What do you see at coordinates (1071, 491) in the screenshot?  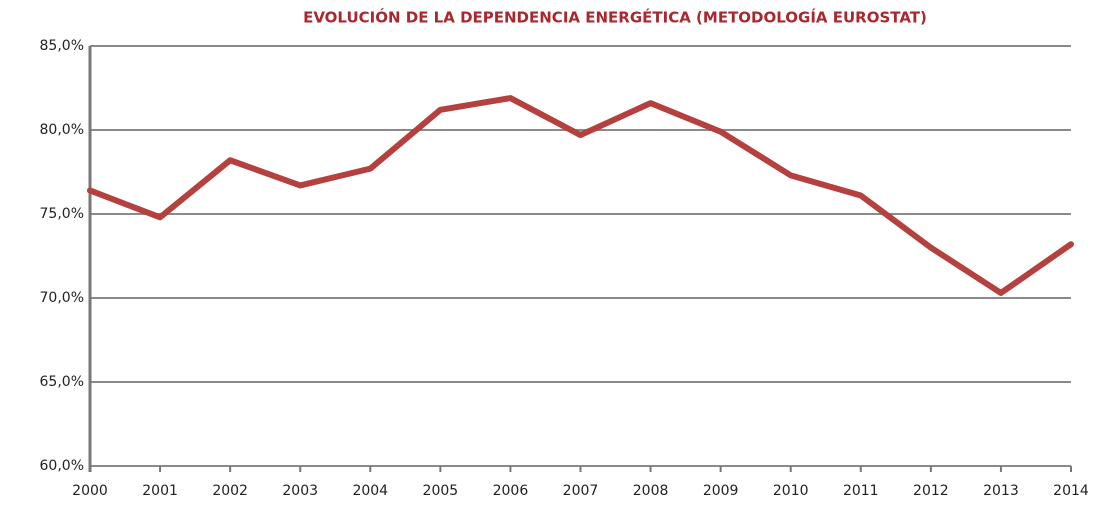 I see `x-tick-label: 2014` at bounding box center [1071, 491].